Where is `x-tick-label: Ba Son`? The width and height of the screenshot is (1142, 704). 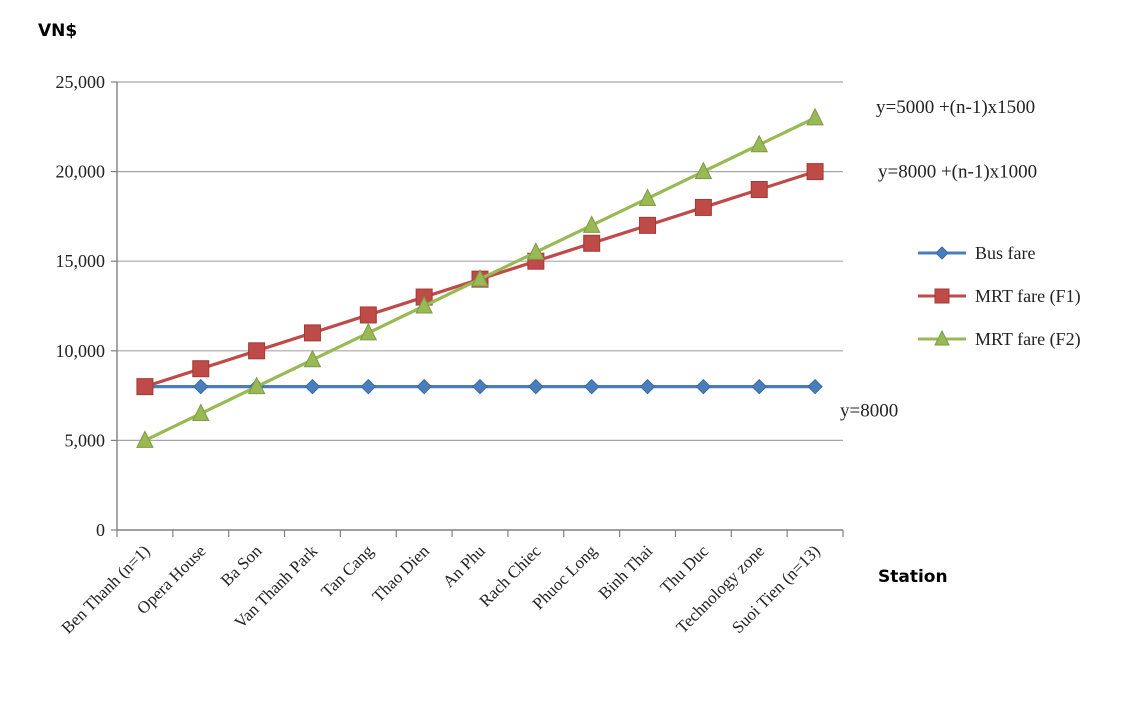 x-tick-label: Ba Son is located at coordinates (241, 565).